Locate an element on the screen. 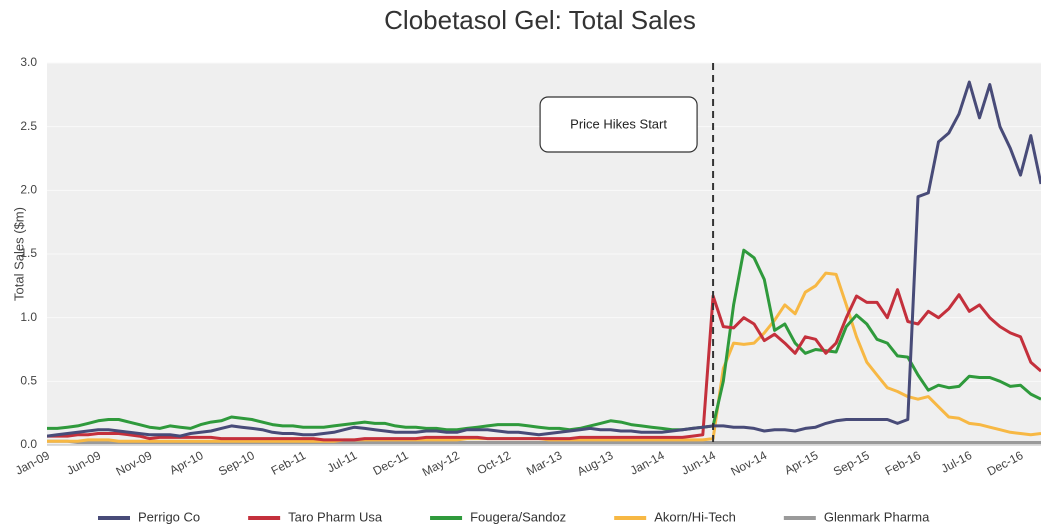 The height and width of the screenshot is (531, 1041). y-tick-label: 0.0 is located at coordinates (28, 444).